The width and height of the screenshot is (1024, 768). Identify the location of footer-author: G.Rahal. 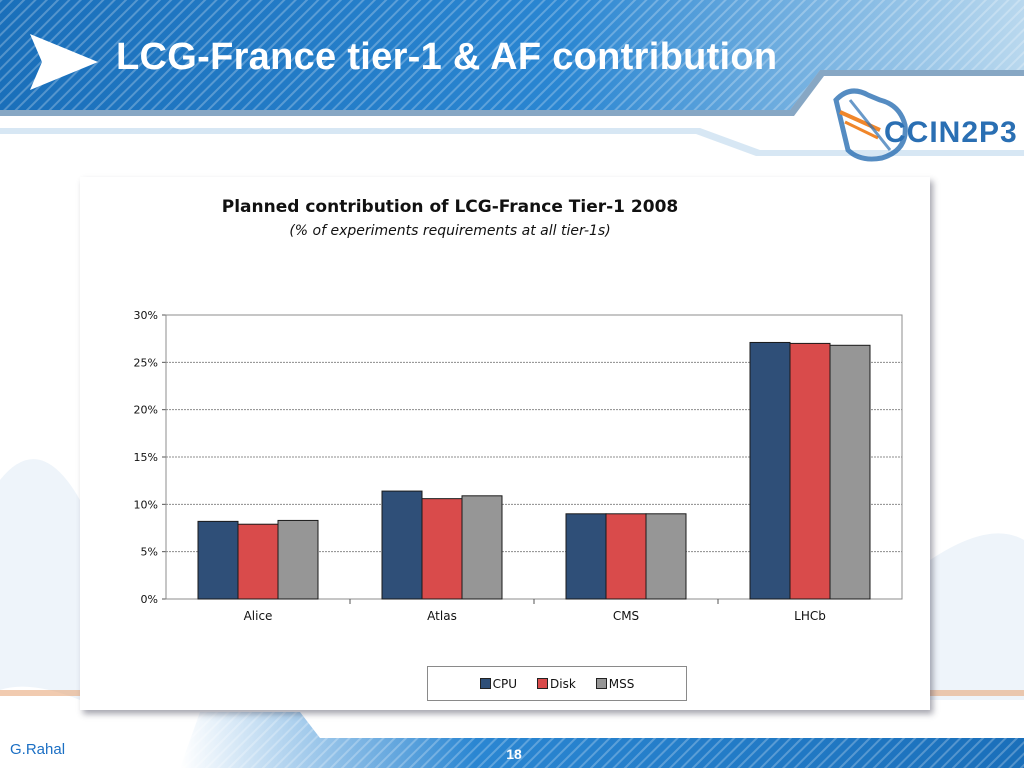
(38, 749).